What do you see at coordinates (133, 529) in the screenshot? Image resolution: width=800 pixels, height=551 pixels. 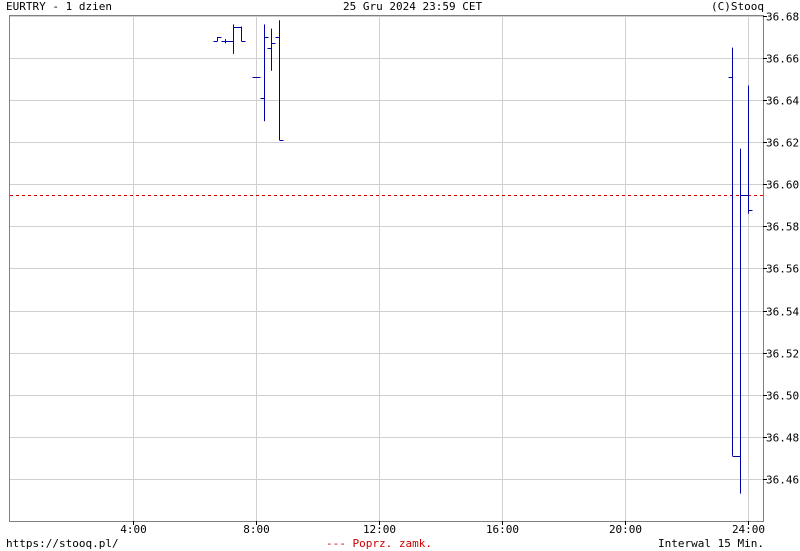 I see `x-tick-label: 4:00` at bounding box center [133, 529].